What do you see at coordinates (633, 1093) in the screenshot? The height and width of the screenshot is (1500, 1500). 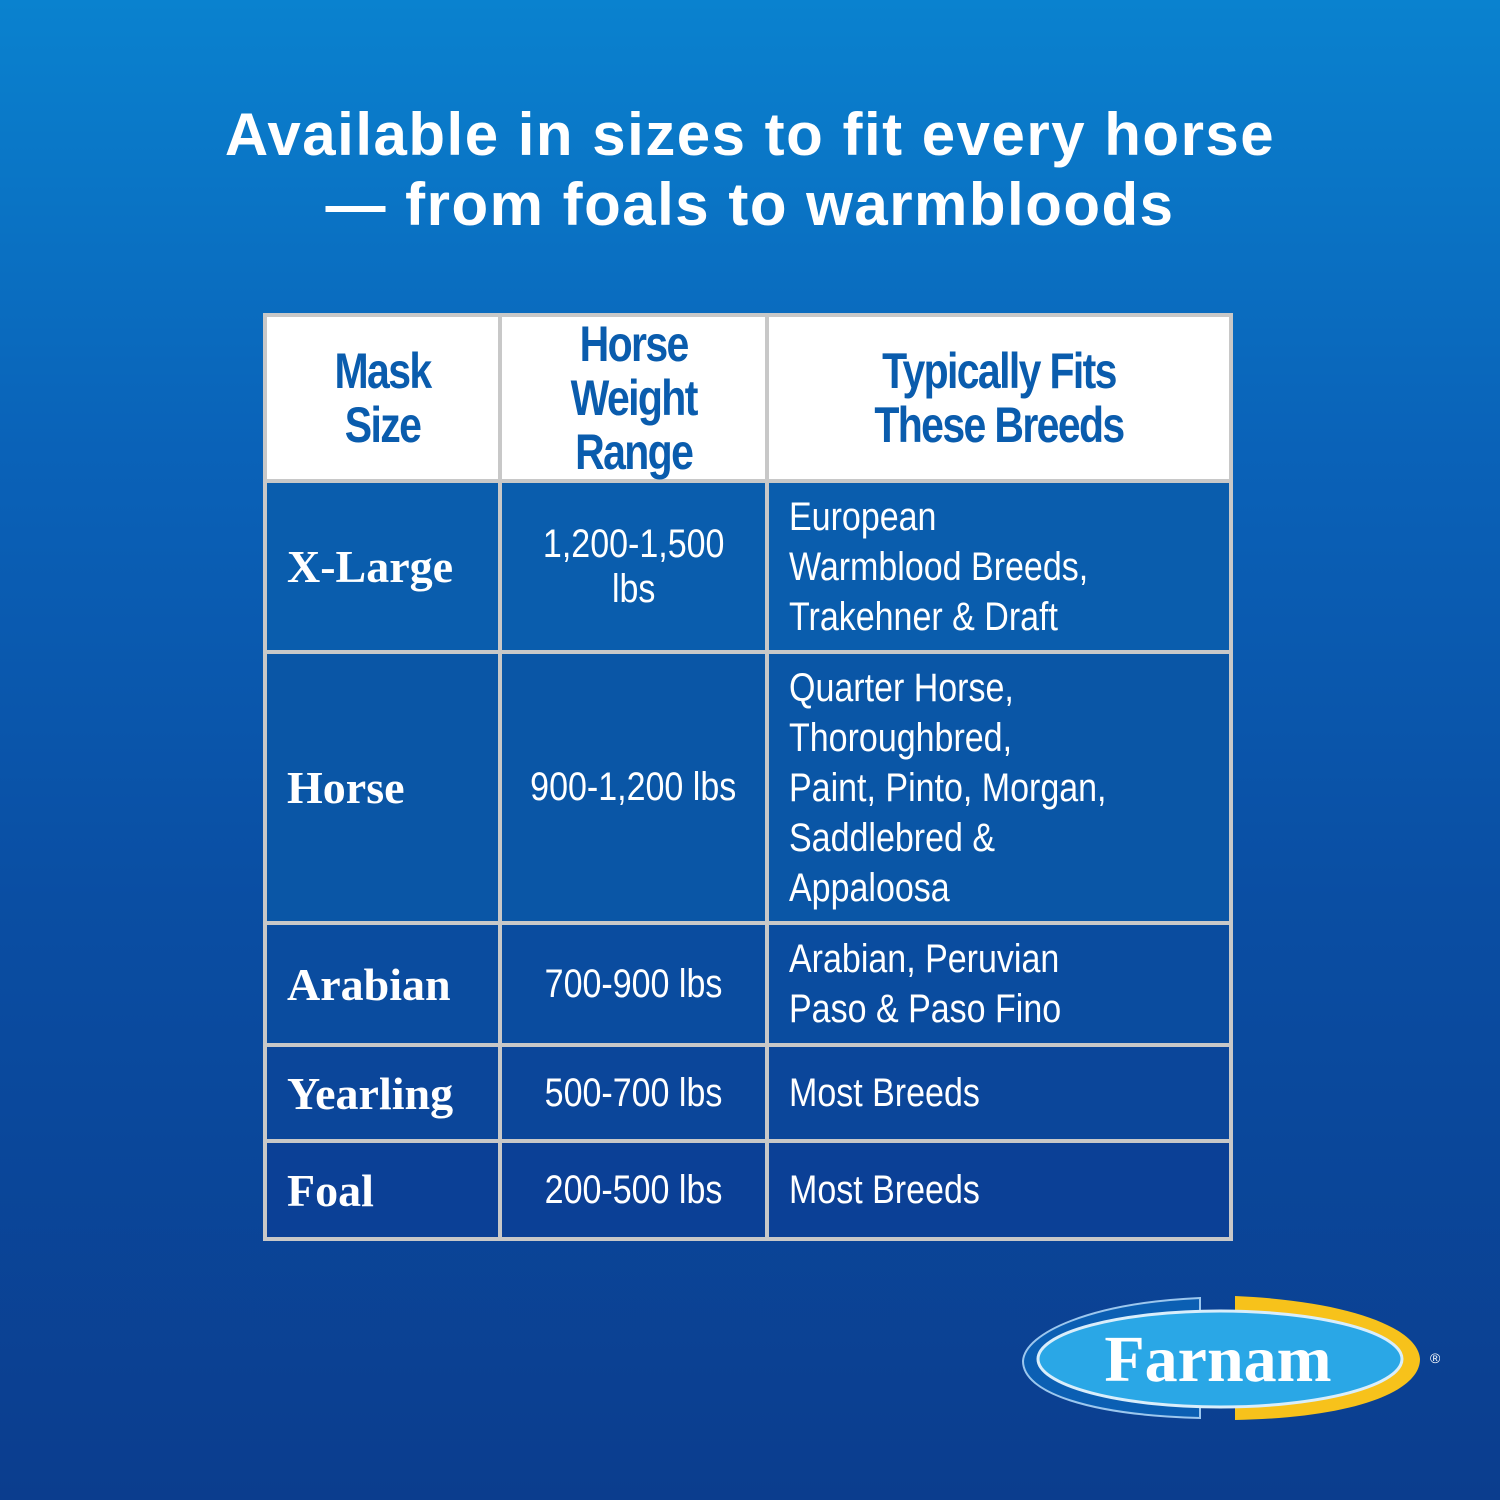 I see `weight-cell: 500-700 lbs` at bounding box center [633, 1093].